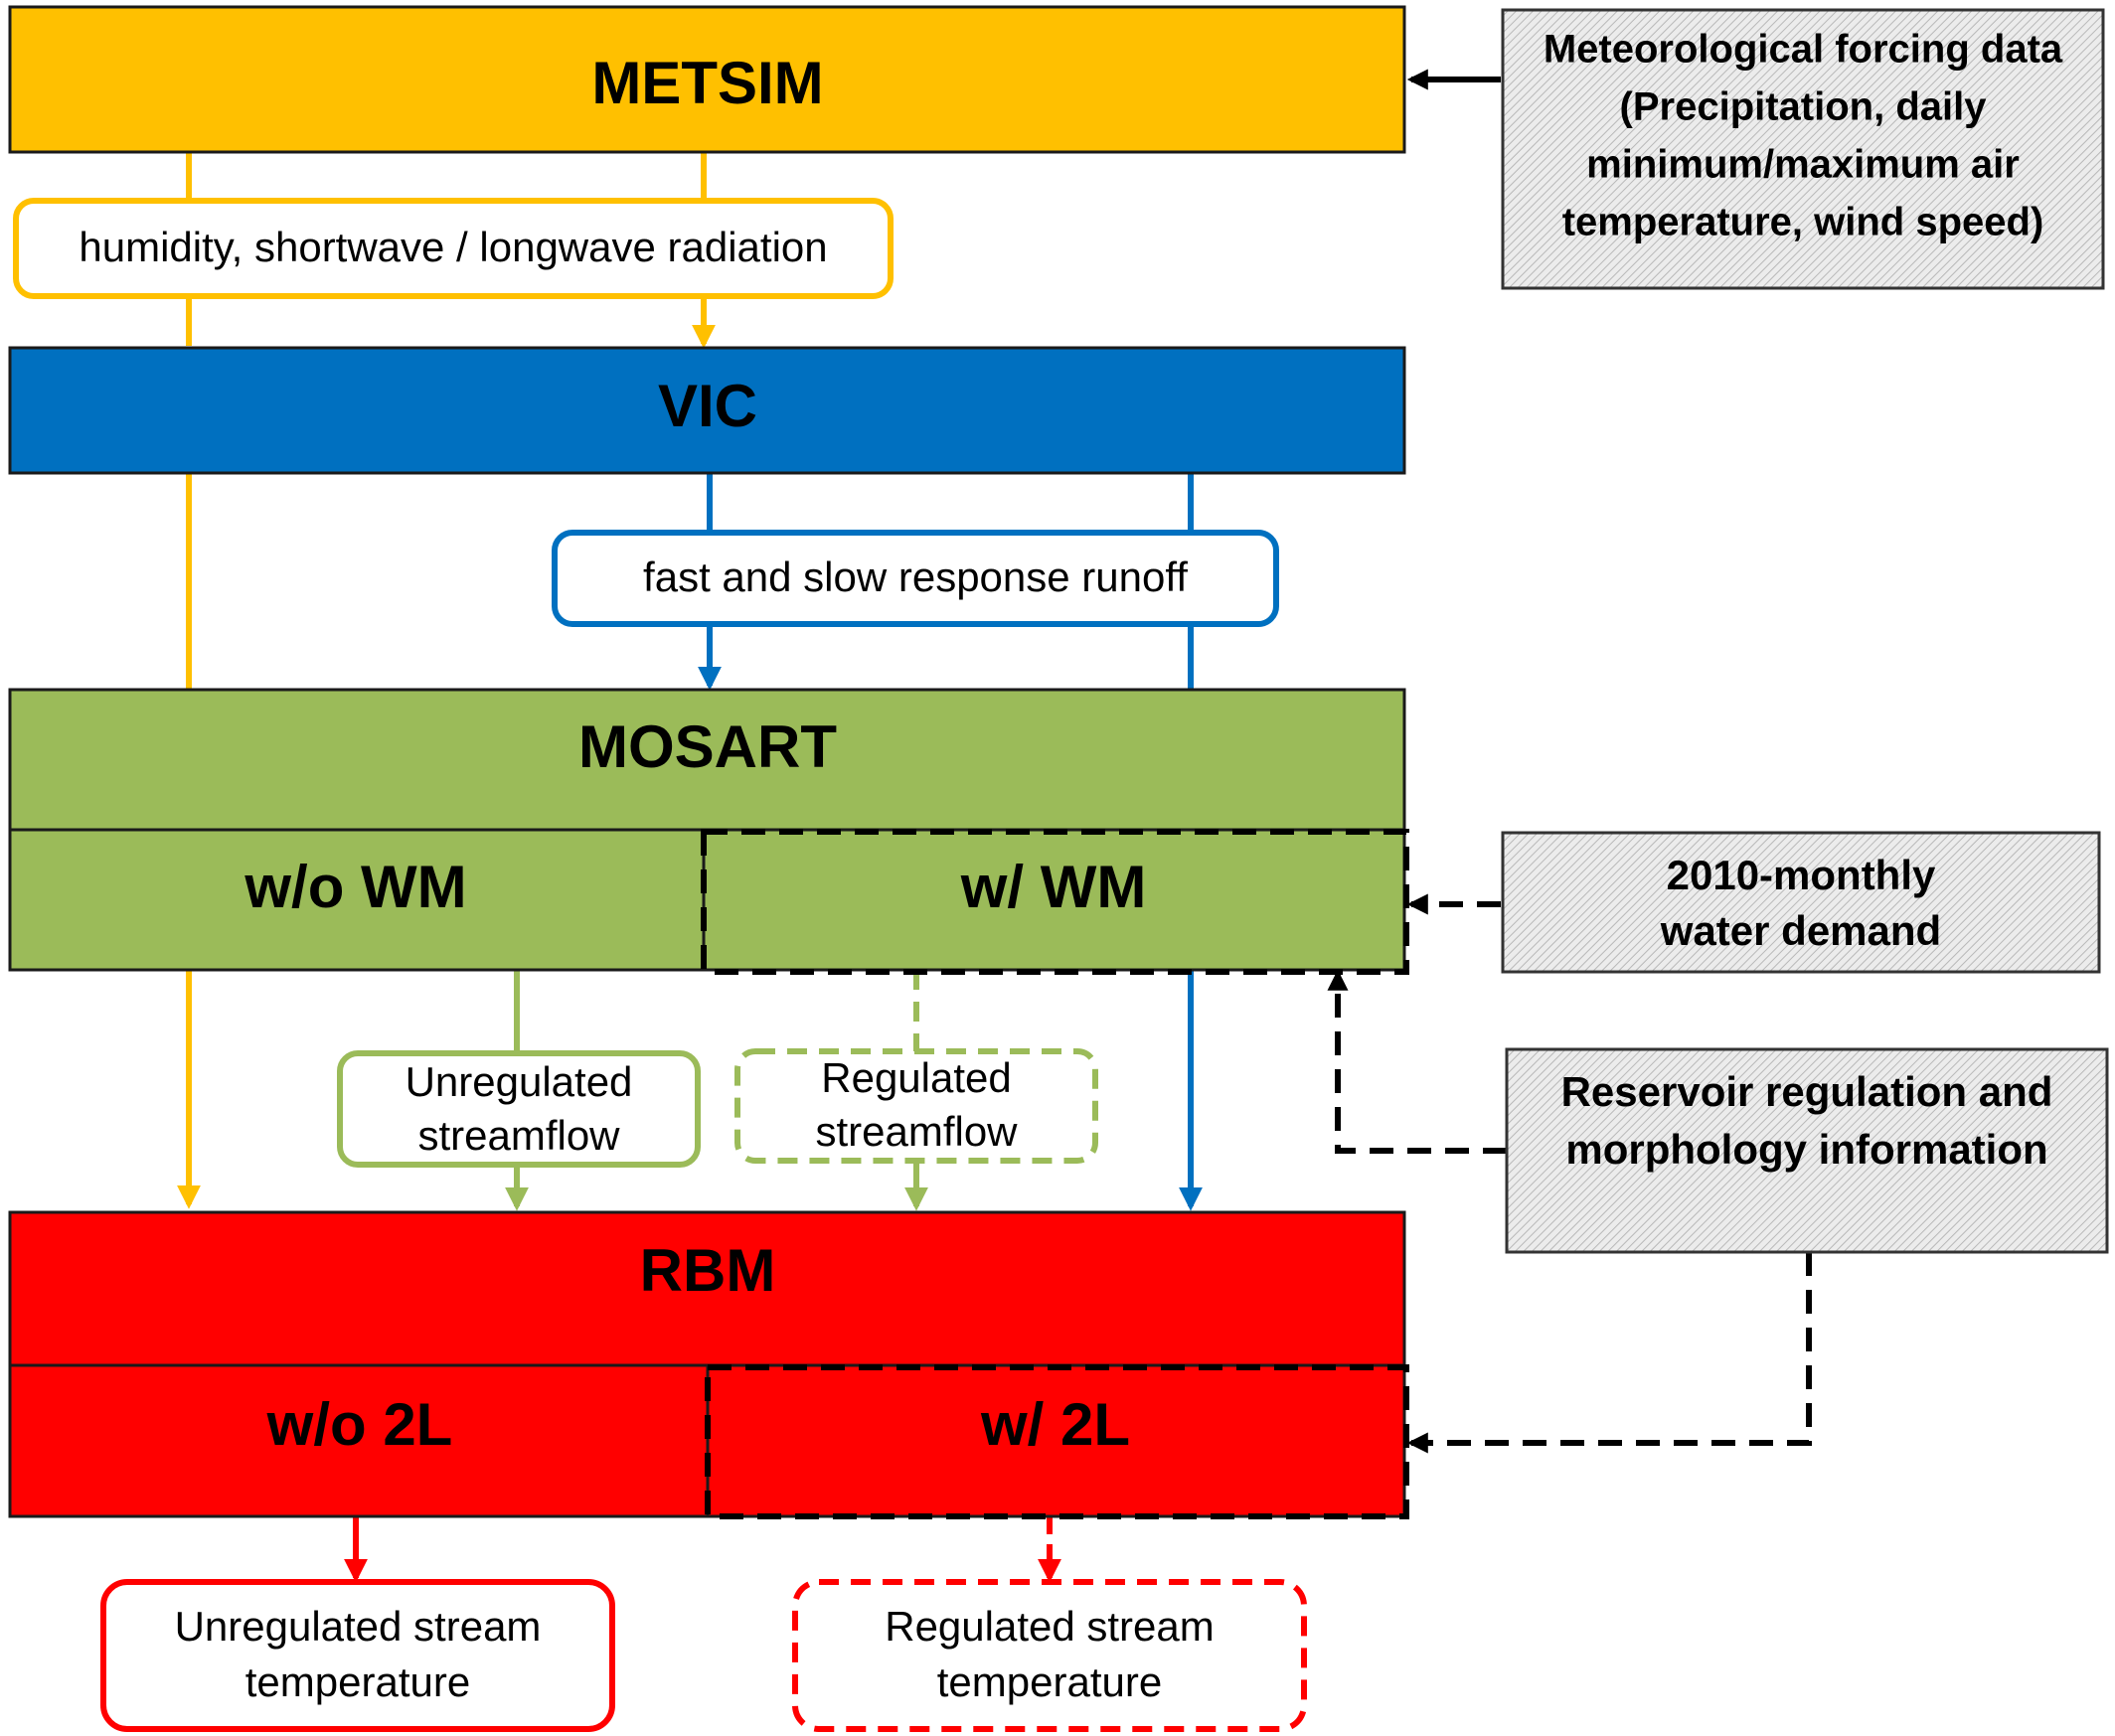 The image size is (2115, 1736). Describe the element at coordinates (708, 1270) in the screenshot. I see `rbm-label: RBM` at that location.